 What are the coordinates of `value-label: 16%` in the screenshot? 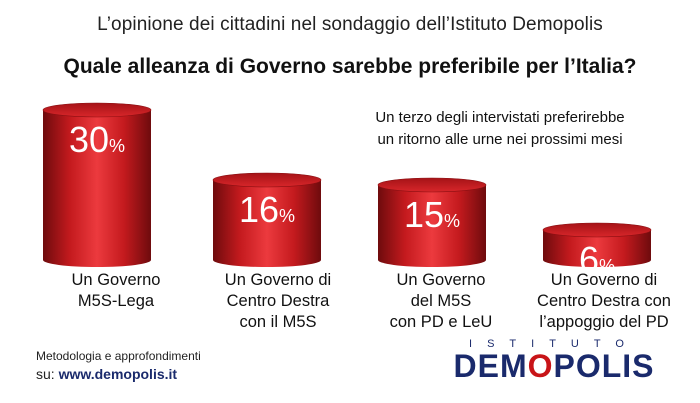 It's located at (267, 209).